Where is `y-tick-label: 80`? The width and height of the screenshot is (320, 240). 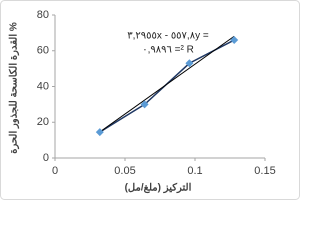 y-tick-label: 80 is located at coordinates (43, 15).